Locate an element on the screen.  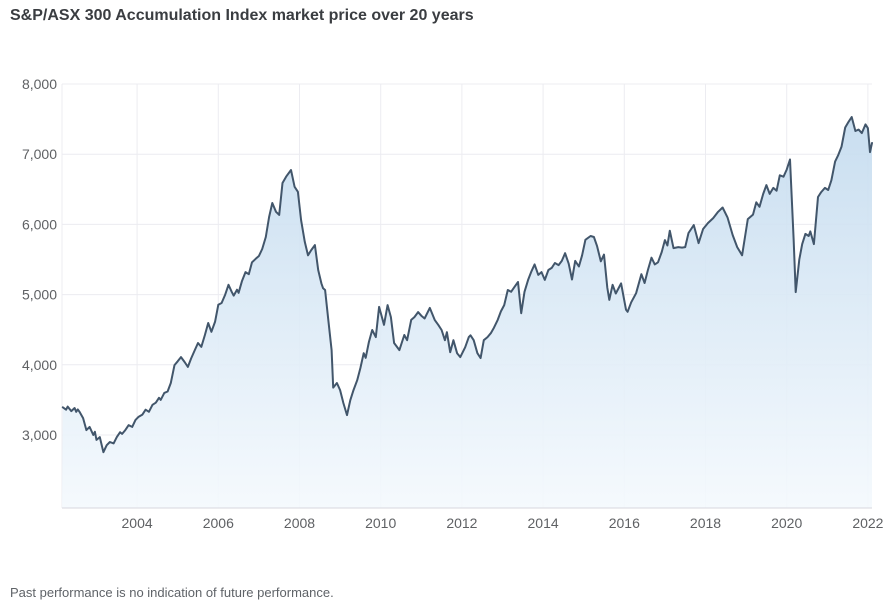
x-axis-label: 2010 is located at coordinates (380, 523).